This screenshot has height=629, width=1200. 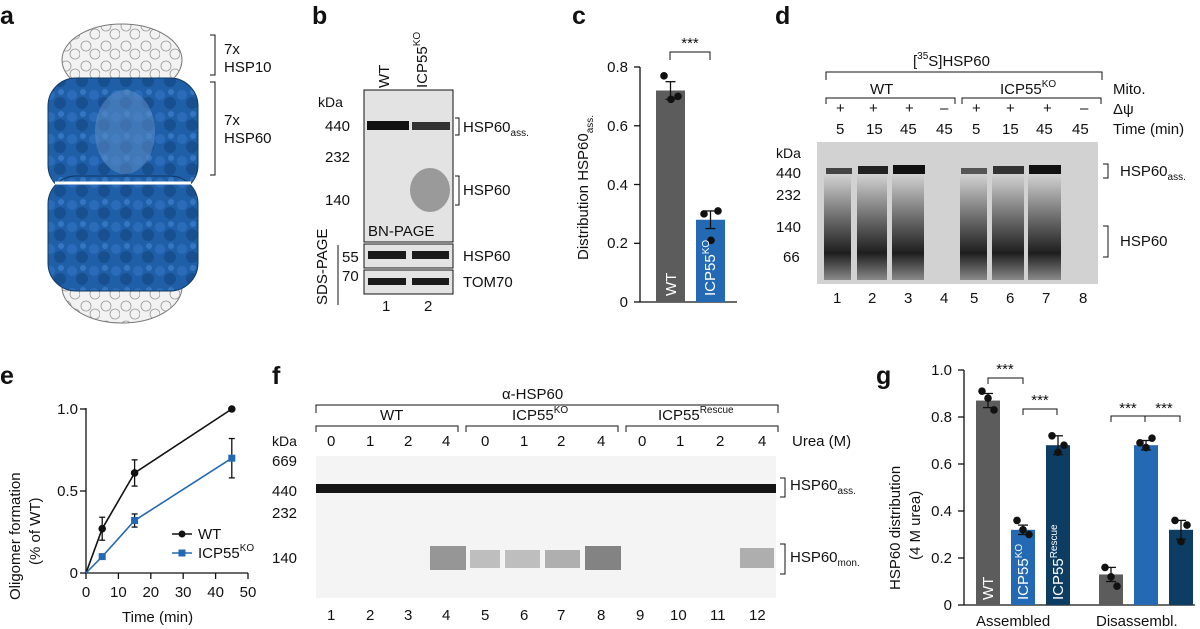 I want to click on d-bracket-hsp60, so click(x=1106, y=241).